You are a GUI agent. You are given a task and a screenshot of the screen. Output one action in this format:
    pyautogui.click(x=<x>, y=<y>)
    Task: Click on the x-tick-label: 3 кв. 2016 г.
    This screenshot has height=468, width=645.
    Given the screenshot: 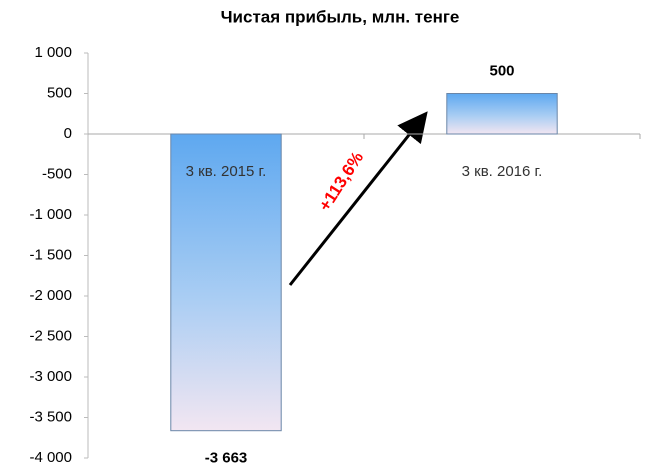 What is the action you would take?
    pyautogui.click(x=502, y=171)
    